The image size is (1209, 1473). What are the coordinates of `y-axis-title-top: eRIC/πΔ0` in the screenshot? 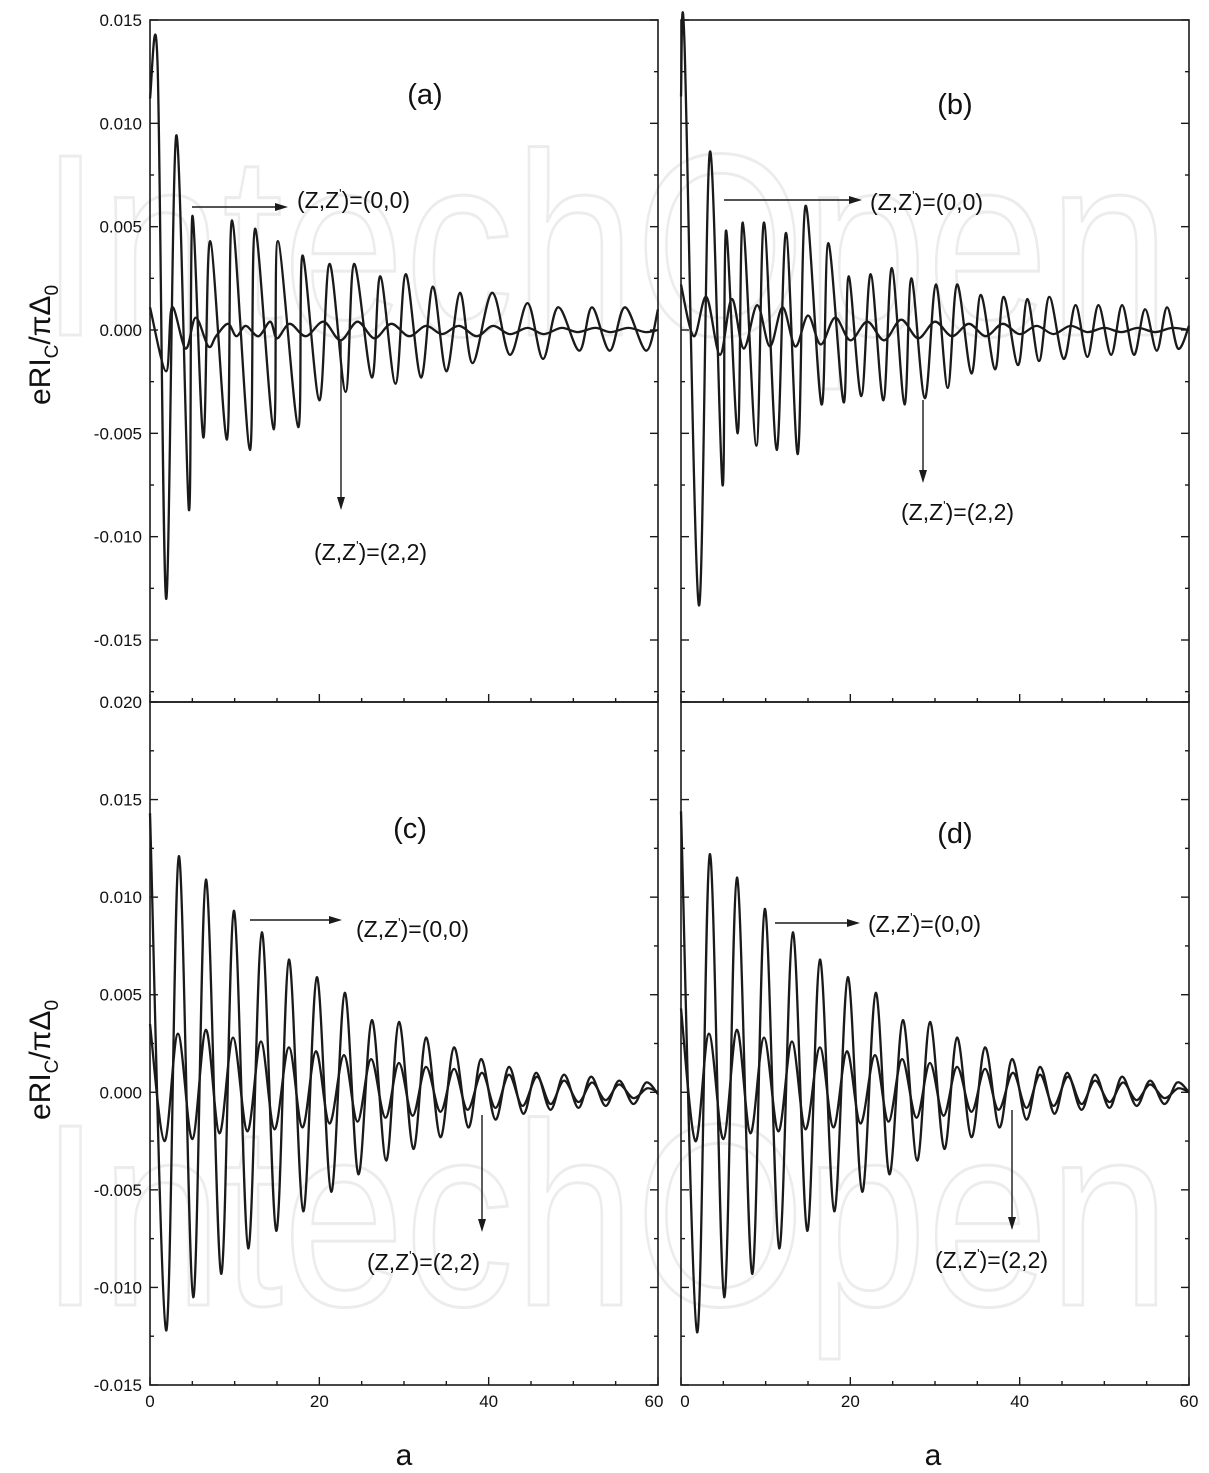 It's located at (43, 345).